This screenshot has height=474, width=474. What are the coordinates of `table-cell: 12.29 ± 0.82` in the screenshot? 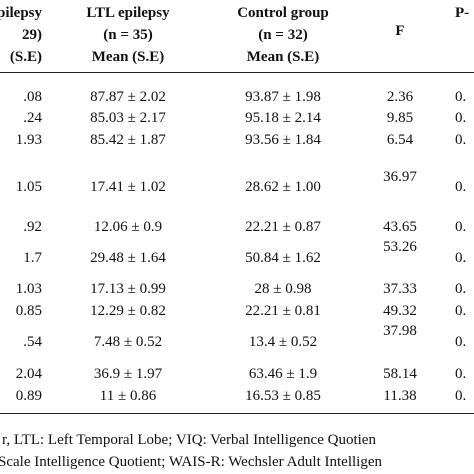 It's located at (128, 311).